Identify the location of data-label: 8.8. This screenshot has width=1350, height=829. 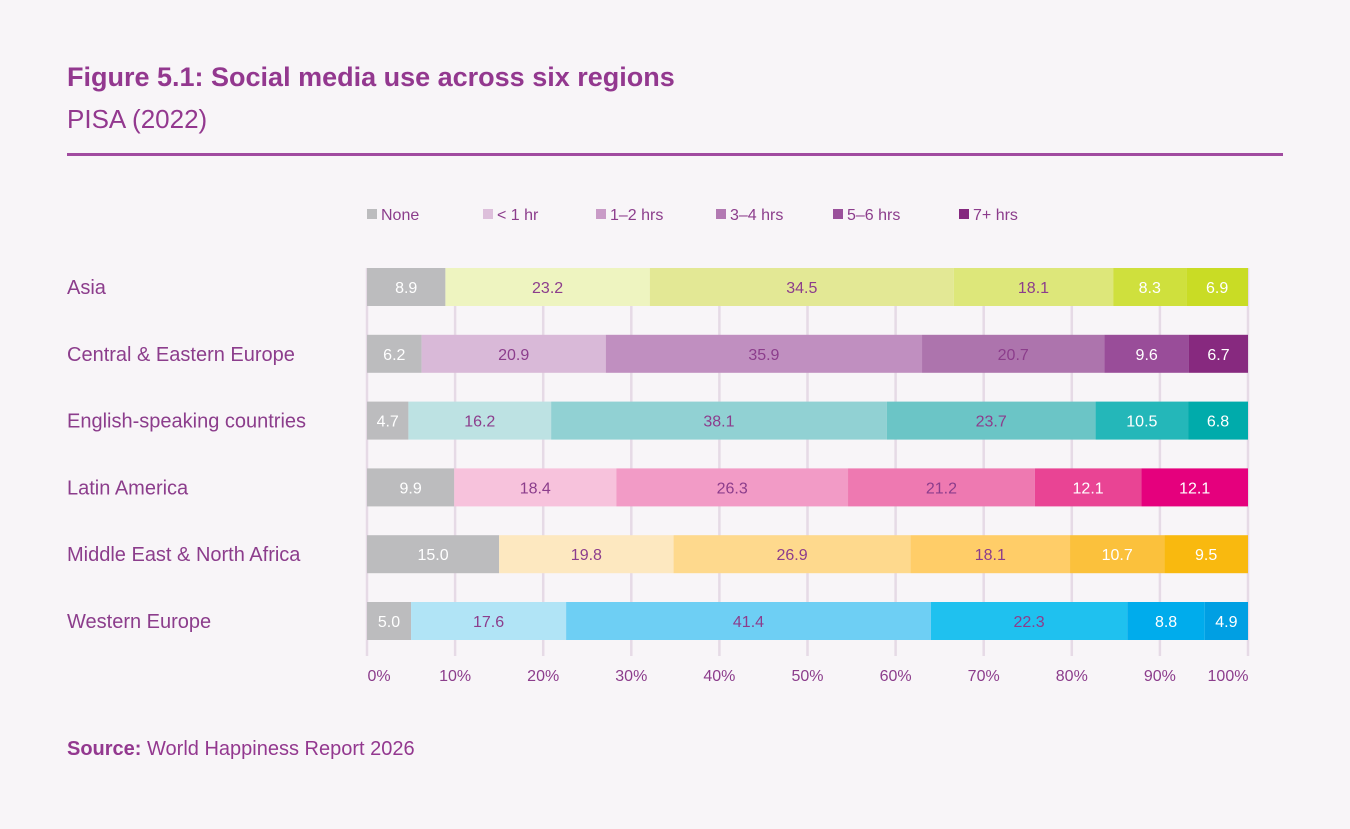
(1166, 622).